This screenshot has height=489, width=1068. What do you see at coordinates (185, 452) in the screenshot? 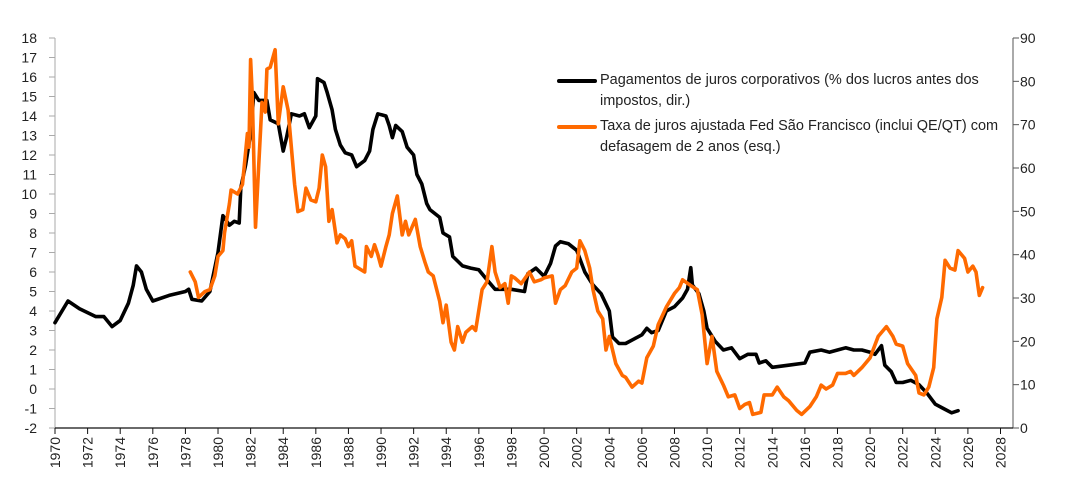
I see `x-axis-tick-label: 1978` at bounding box center [185, 452].